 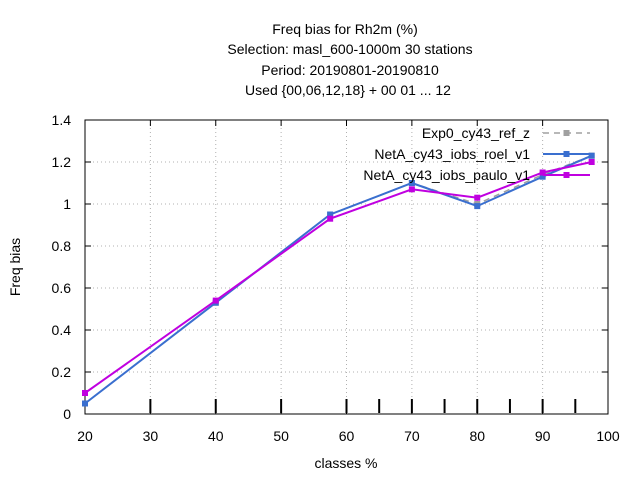 I want to click on x-tick-label: 30, so click(x=151, y=436).